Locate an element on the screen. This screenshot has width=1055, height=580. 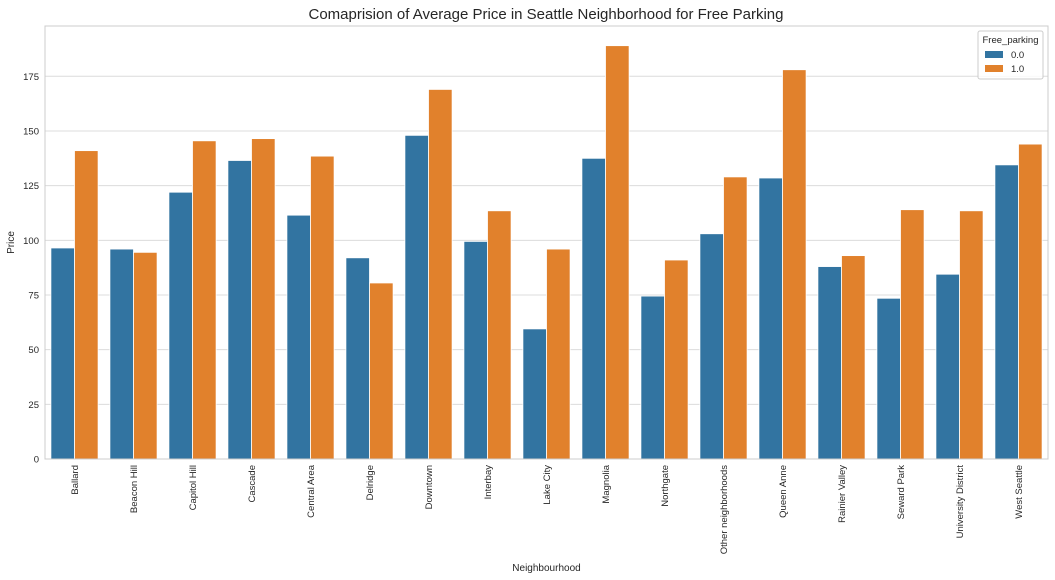
x-tick-label: Lake City is located at coordinates (547, 485).